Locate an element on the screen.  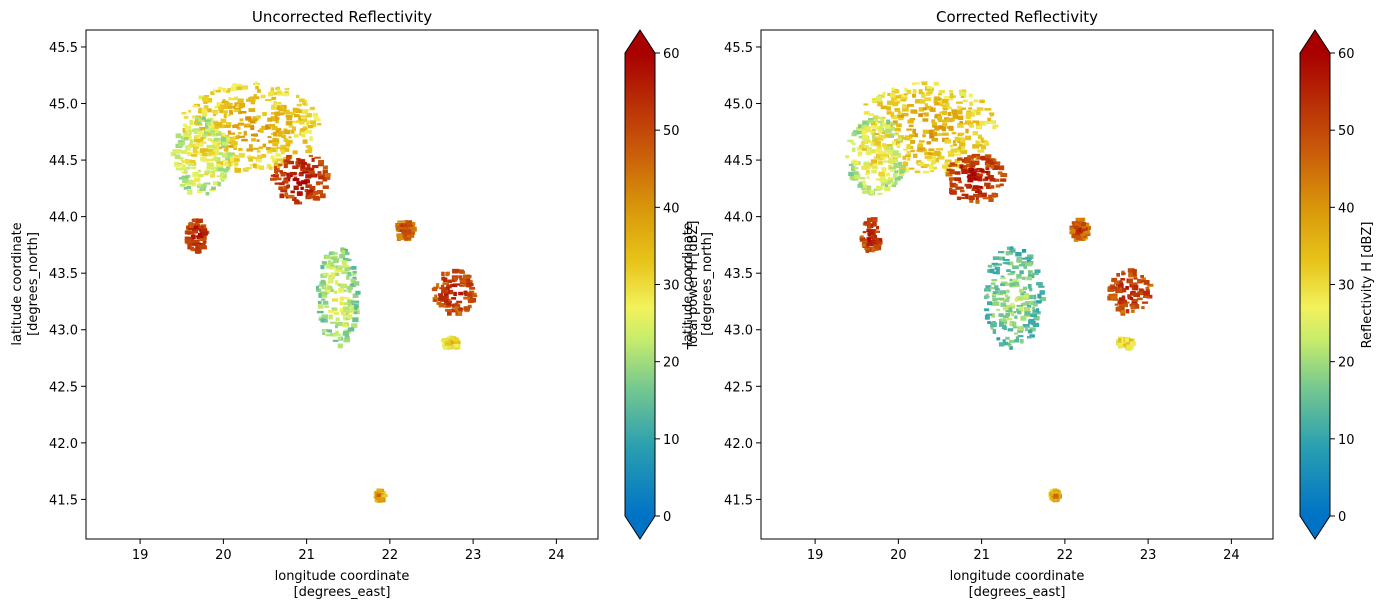
x-tick-label: 20 is located at coordinates (223, 555).